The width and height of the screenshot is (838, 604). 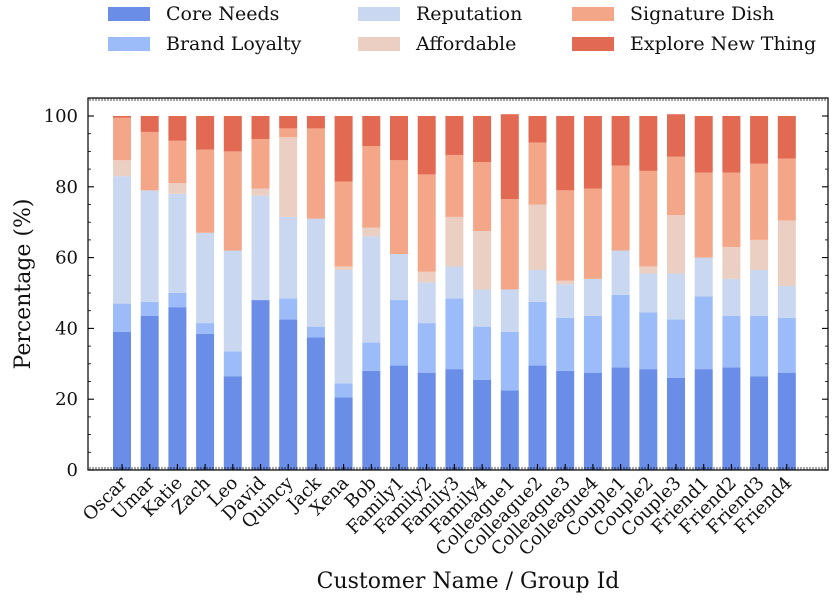 I want to click on bar-family4-core-needs, so click(x=482, y=424).